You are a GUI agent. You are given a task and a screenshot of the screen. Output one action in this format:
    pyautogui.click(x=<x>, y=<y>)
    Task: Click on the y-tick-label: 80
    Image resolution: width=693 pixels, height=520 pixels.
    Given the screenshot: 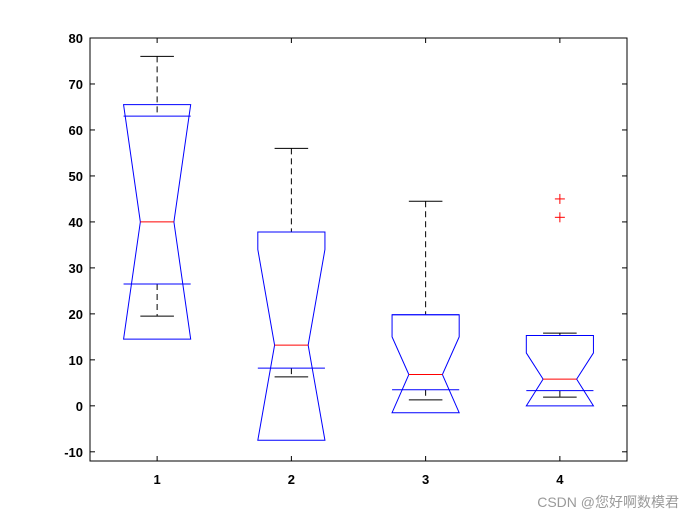 What is the action you would take?
    pyautogui.click(x=76, y=38)
    